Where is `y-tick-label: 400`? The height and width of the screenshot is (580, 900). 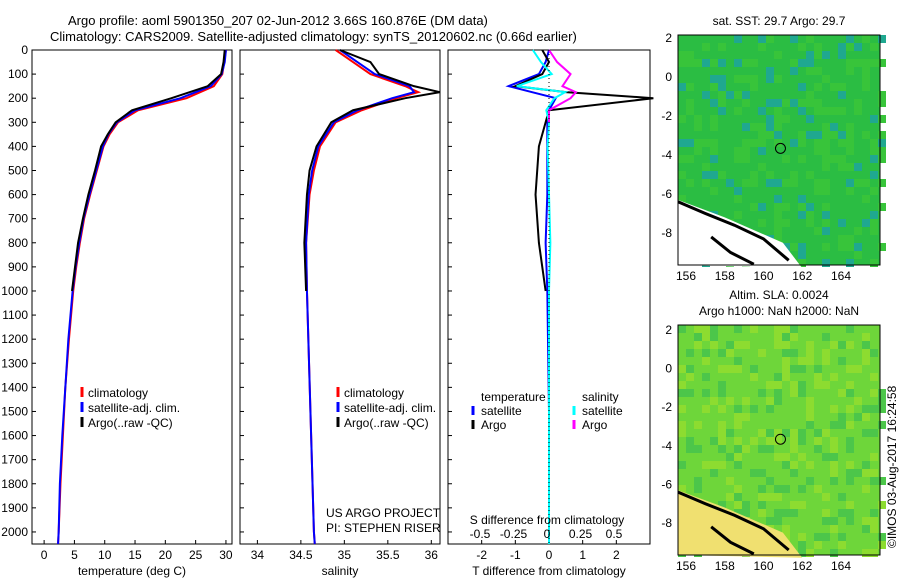 y-tick-label: 400 is located at coordinates (18, 146).